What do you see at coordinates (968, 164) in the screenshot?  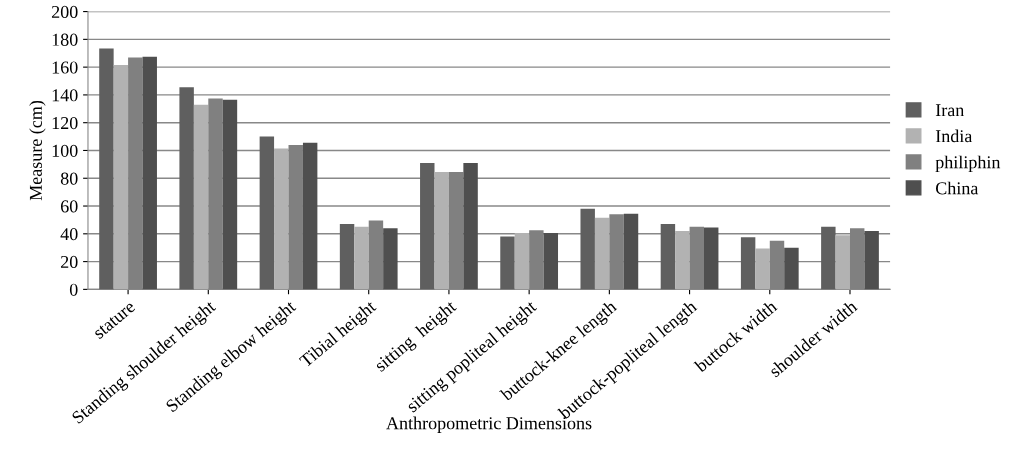 I see `legend-label: philiphin` at bounding box center [968, 164].